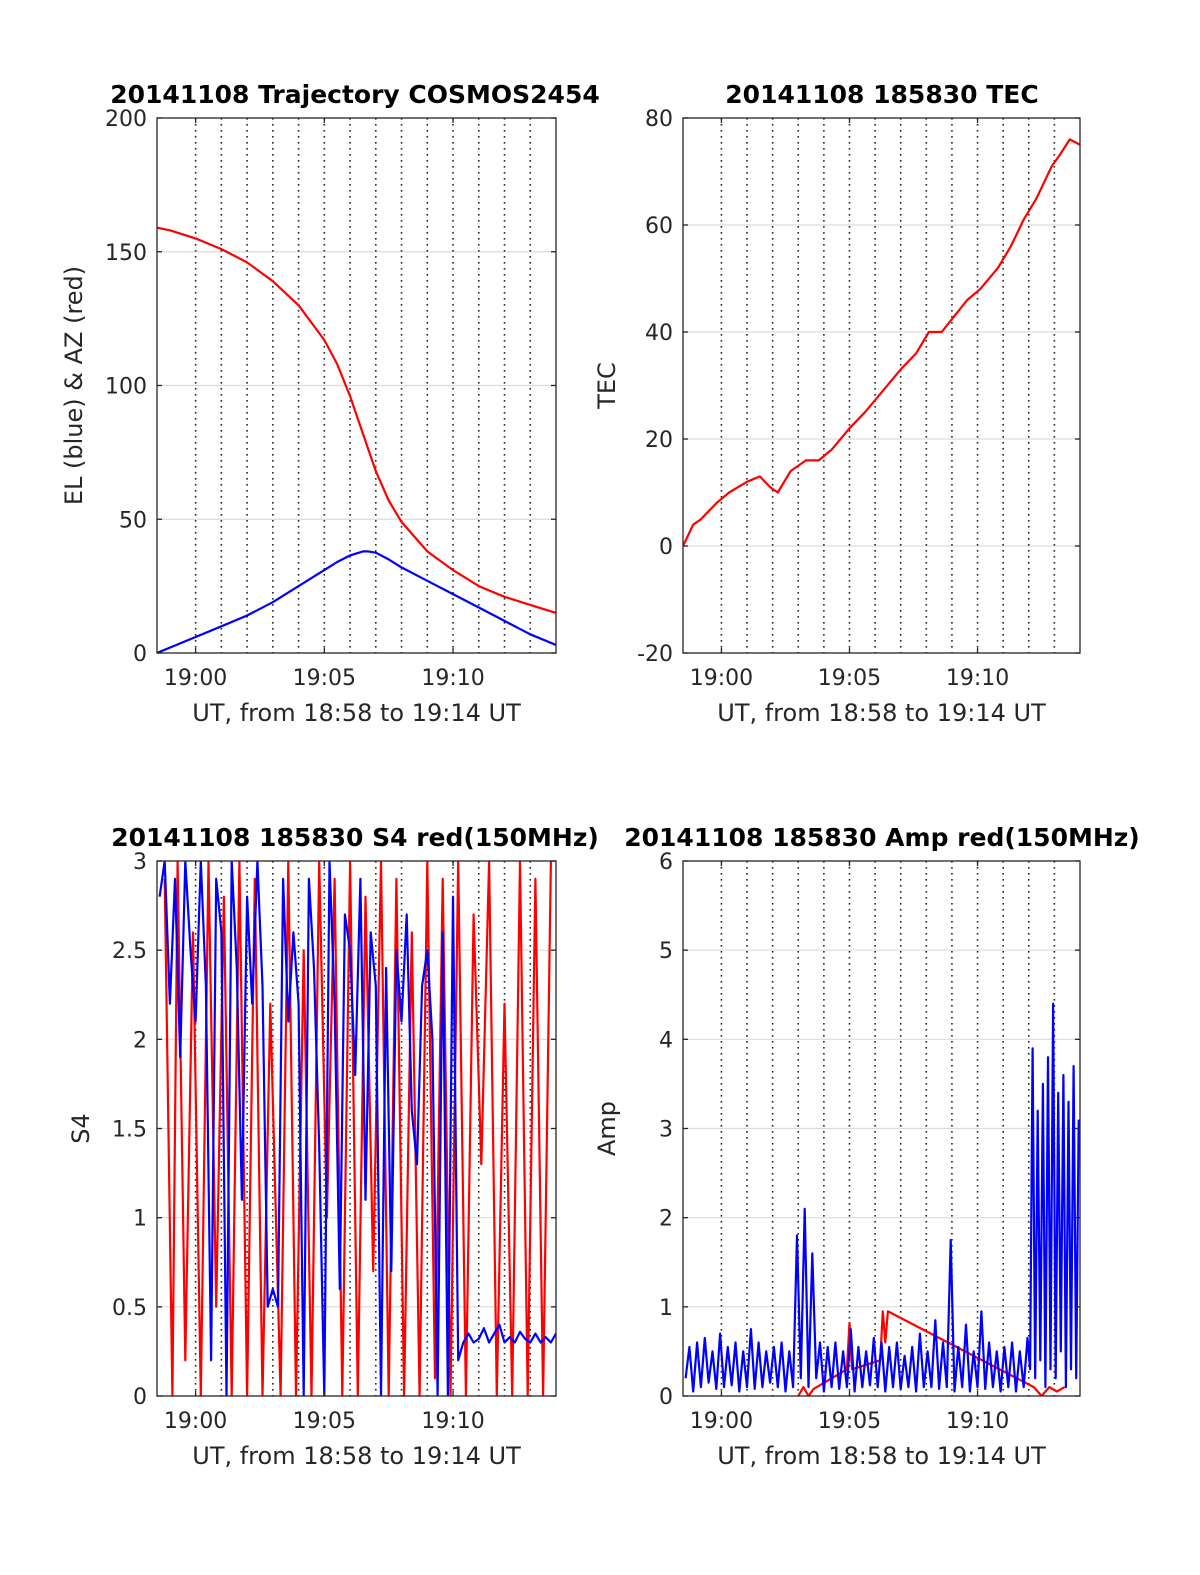 This screenshot has height=1575, width=1200. What do you see at coordinates (355, 94) in the screenshot?
I see `chart-title: 20141108 Trajectory COSMOS2454` at bounding box center [355, 94].